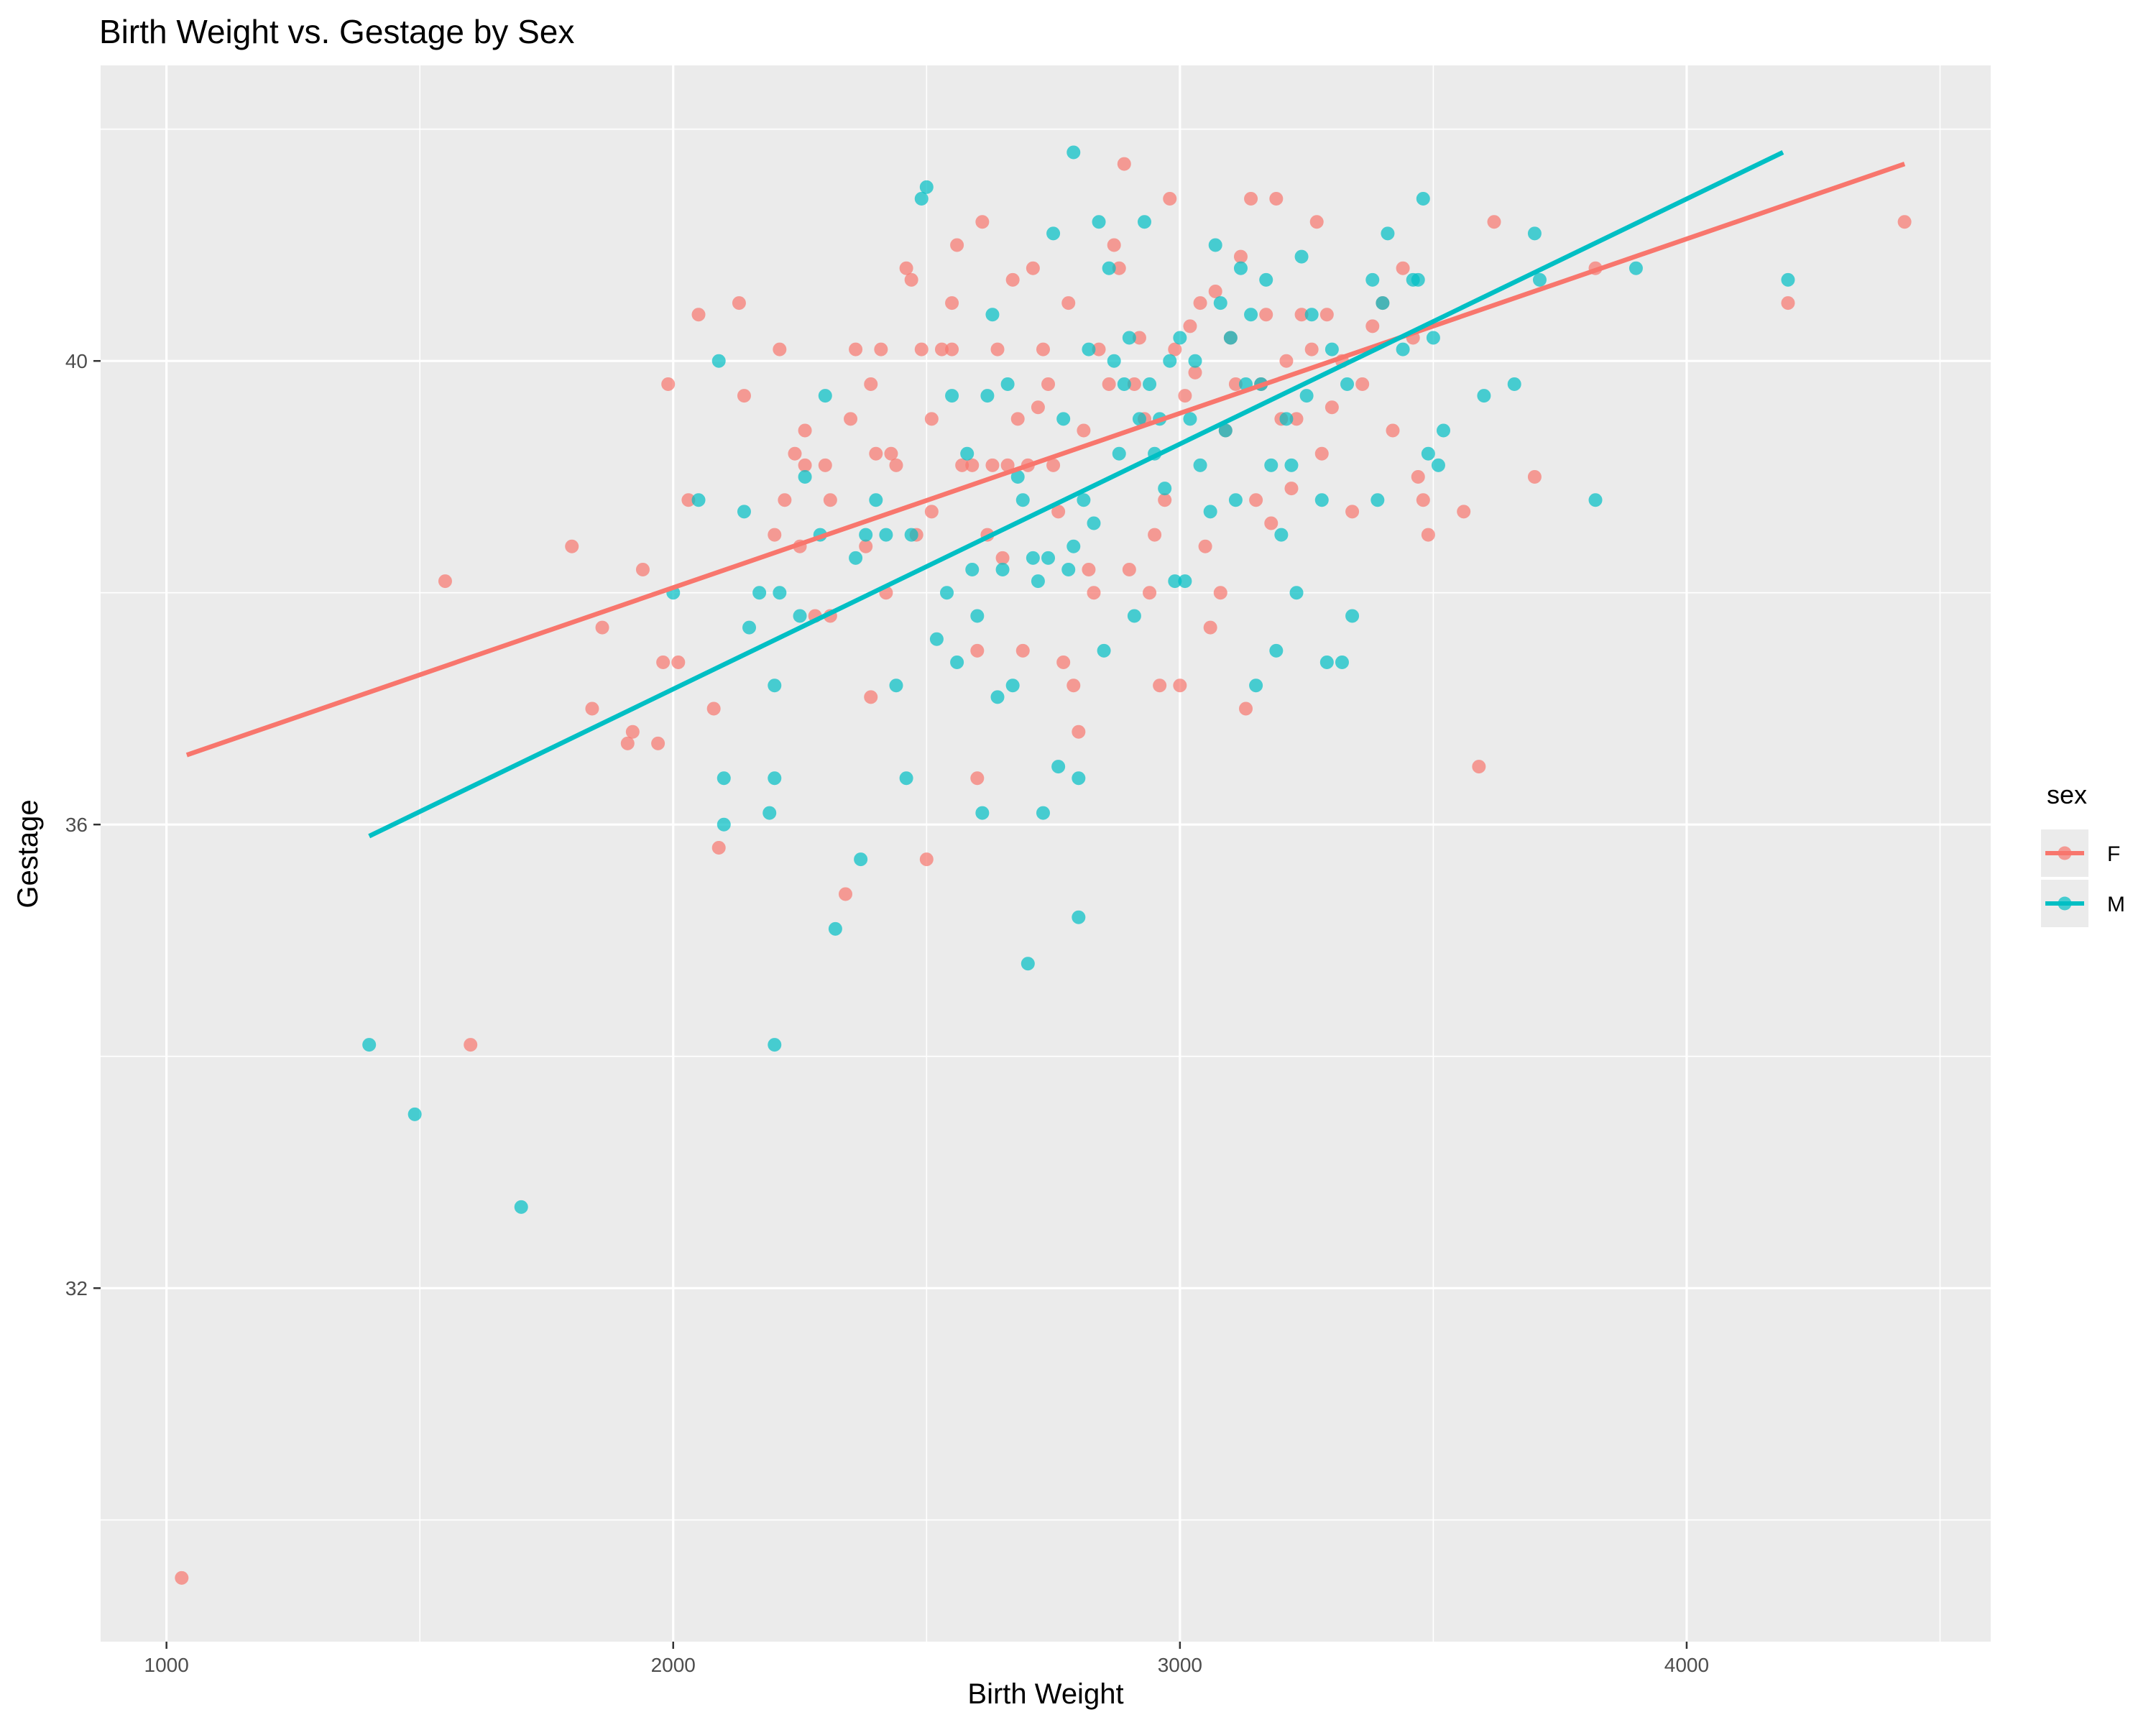 This screenshot has height=1725, width=2156. I want to click on legend-key-point, so click(2065, 853).